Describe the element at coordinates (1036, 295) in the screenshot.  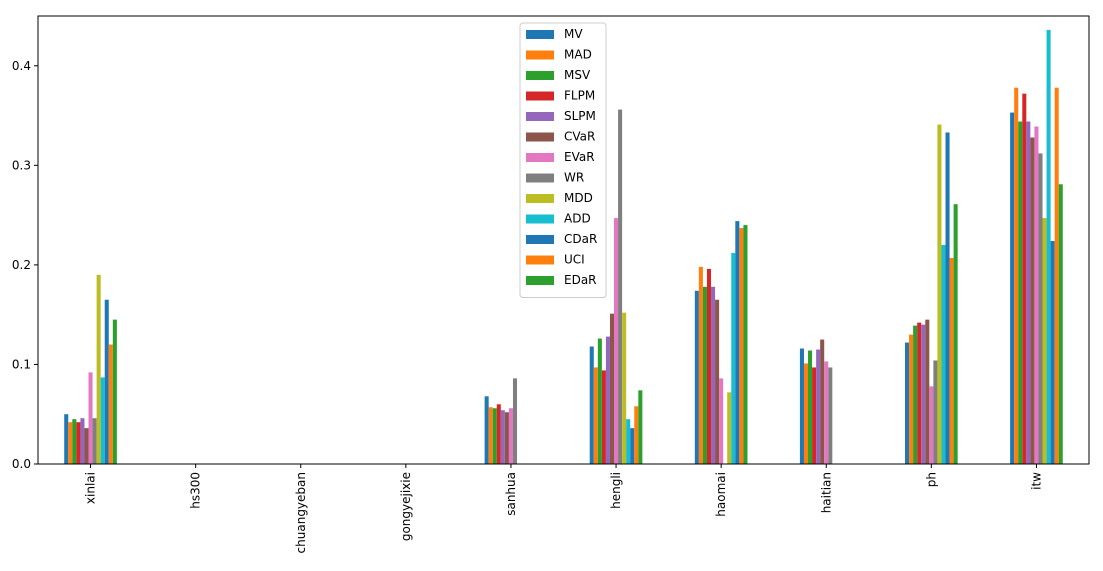
I see `bar-evar-itw` at that location.